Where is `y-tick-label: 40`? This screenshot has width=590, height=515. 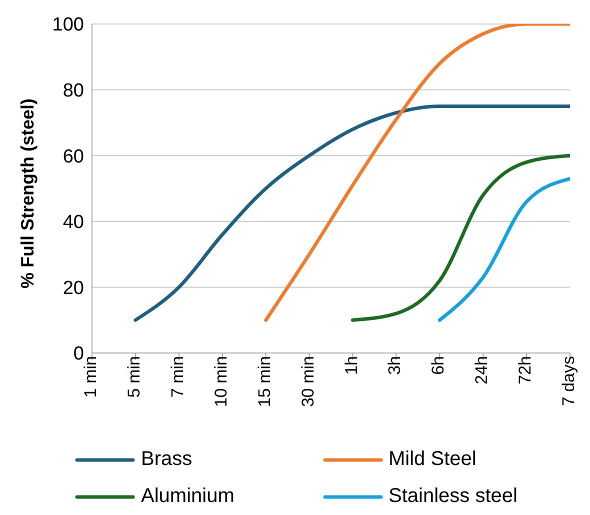
y-tick-label: 40 is located at coordinates (73, 223).